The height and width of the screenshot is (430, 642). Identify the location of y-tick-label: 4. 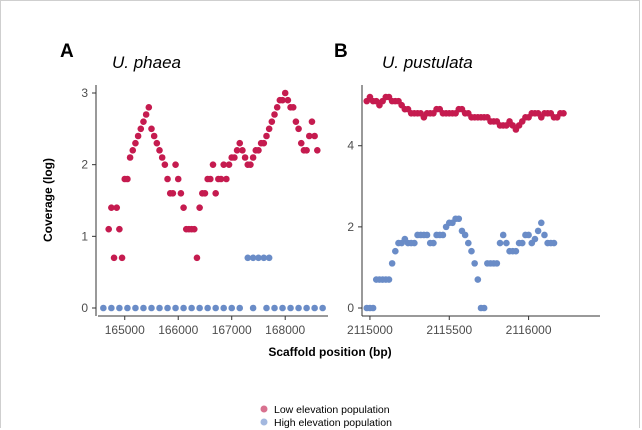
(350, 146).